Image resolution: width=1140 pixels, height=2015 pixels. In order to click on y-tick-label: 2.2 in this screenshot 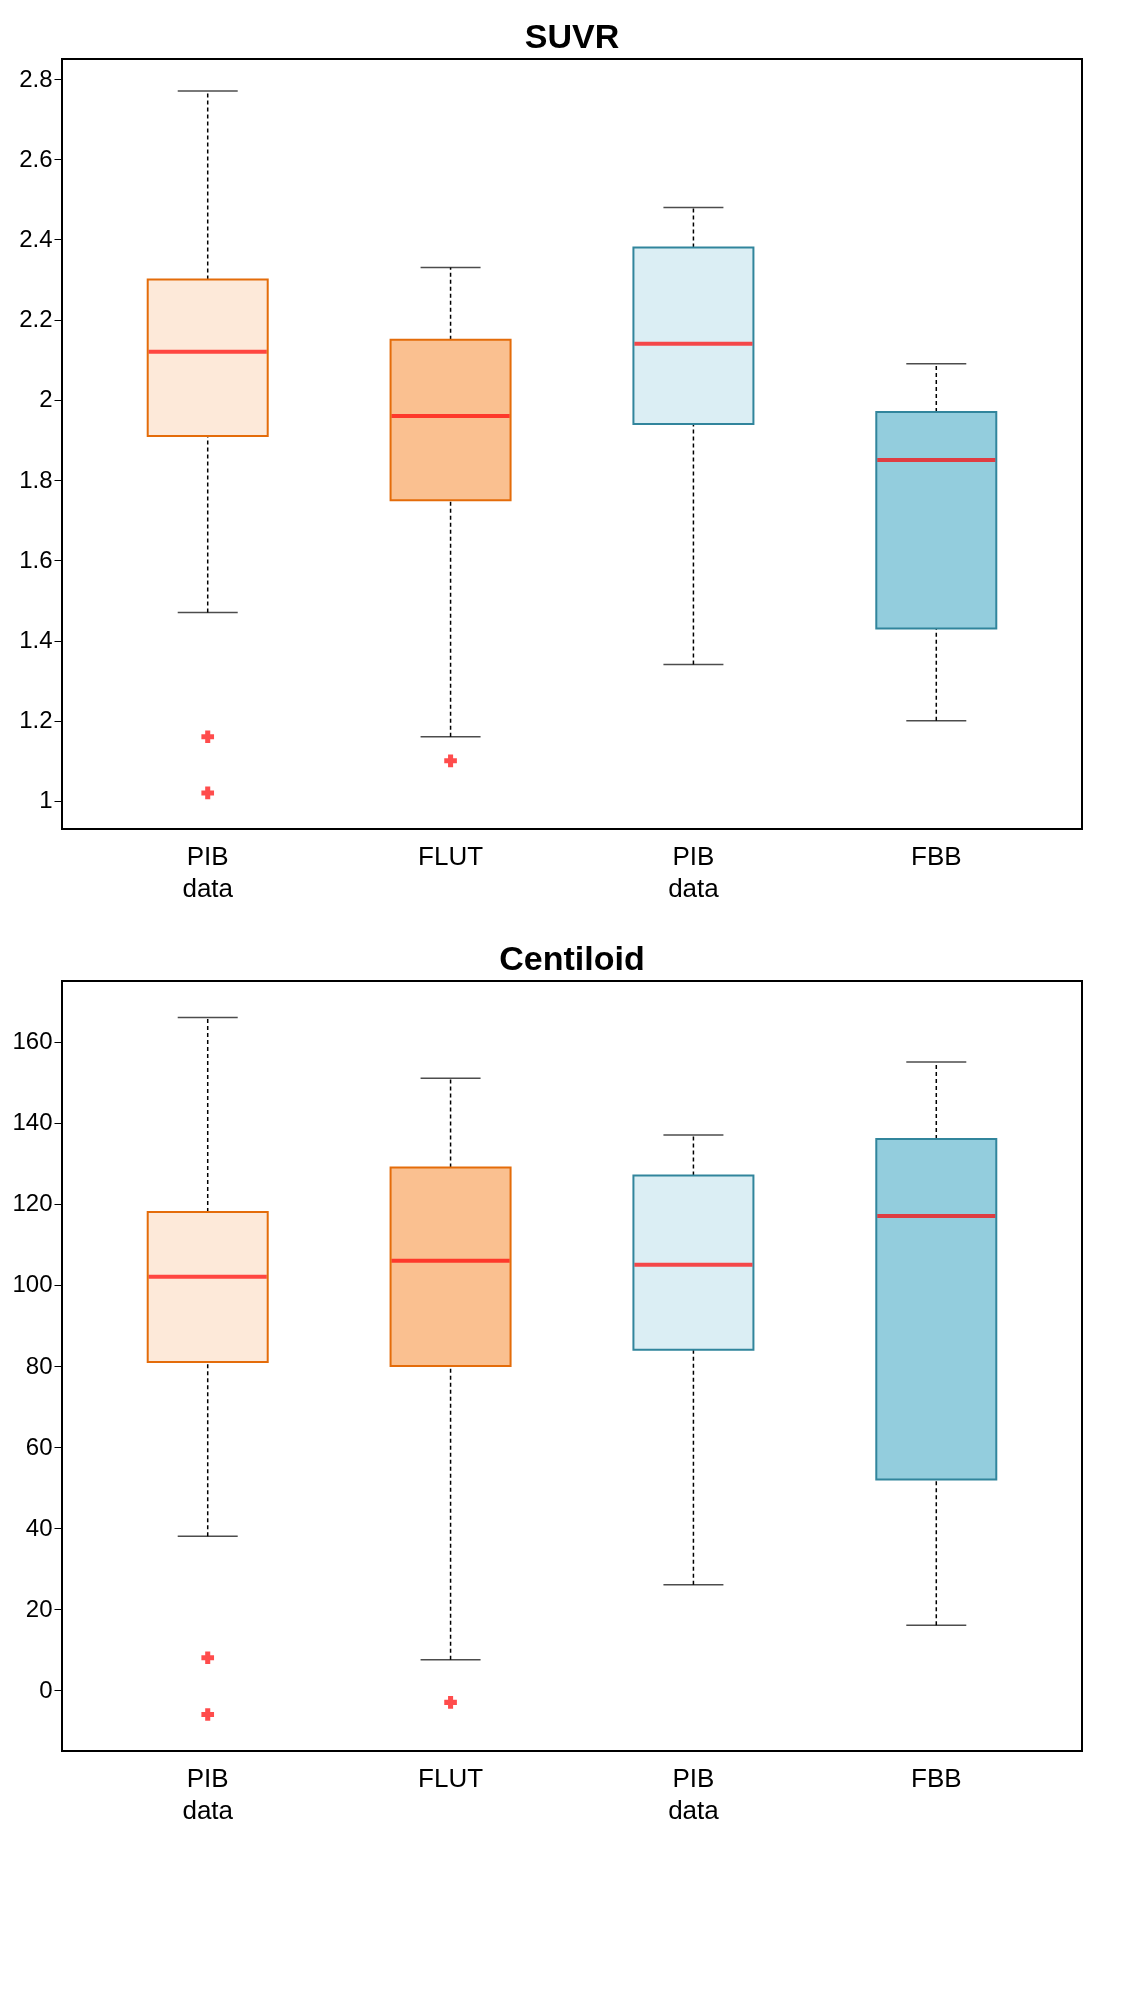, I will do `click(36, 319)`.